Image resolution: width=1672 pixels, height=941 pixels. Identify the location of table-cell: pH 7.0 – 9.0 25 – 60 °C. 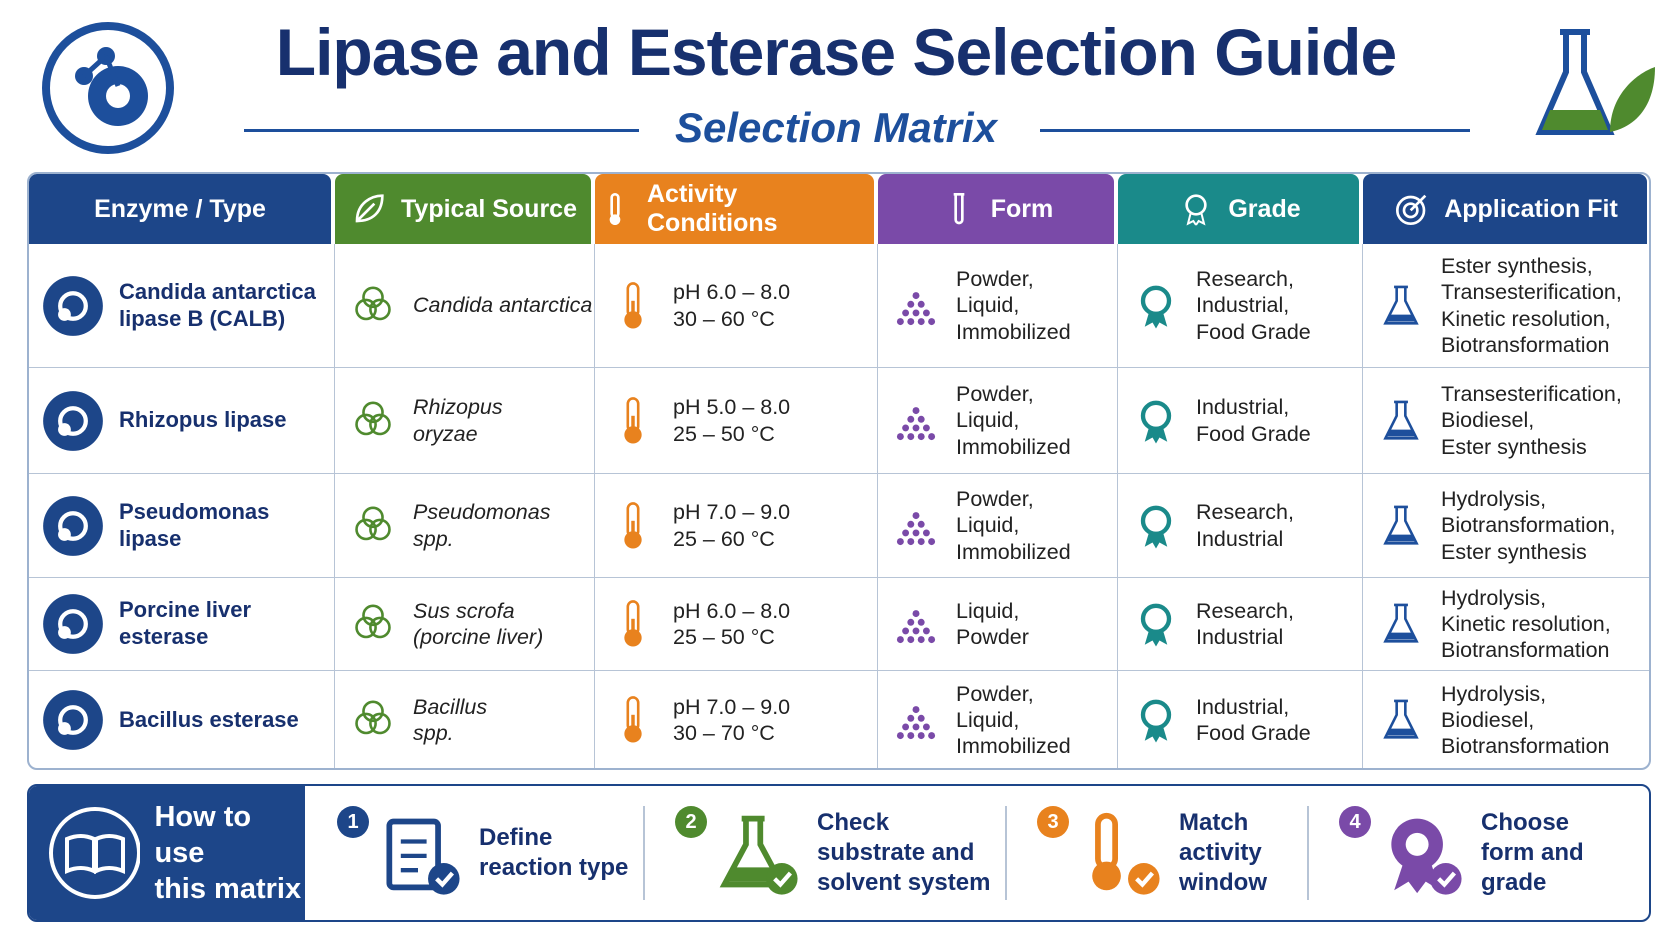
(736, 526).